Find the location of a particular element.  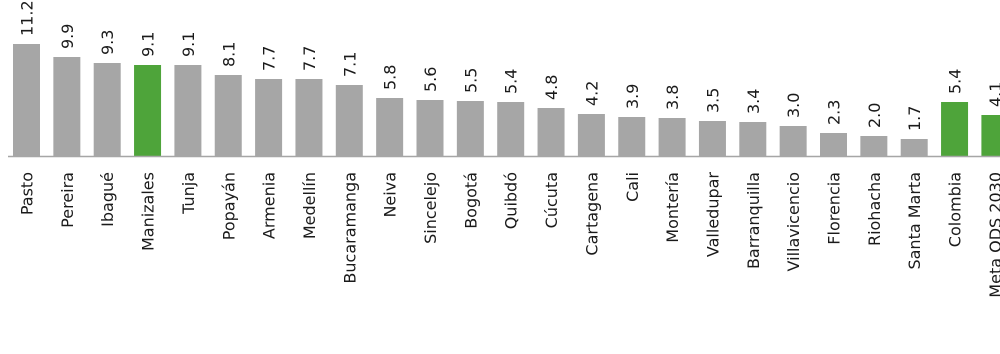

bar-pasto is located at coordinates (26, 100).